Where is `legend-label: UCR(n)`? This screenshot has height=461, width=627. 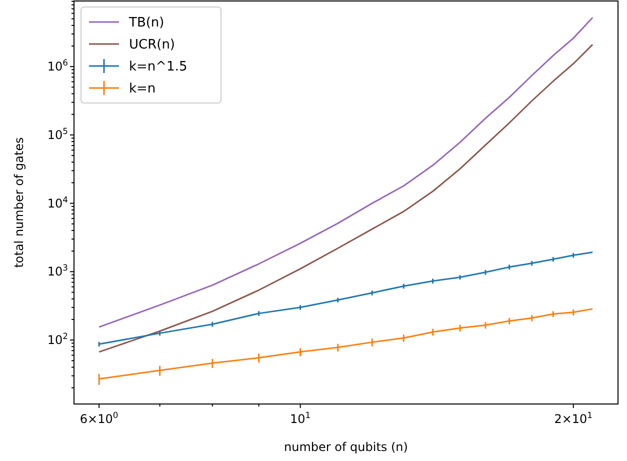
legend-label: UCR(n) is located at coordinates (152, 45).